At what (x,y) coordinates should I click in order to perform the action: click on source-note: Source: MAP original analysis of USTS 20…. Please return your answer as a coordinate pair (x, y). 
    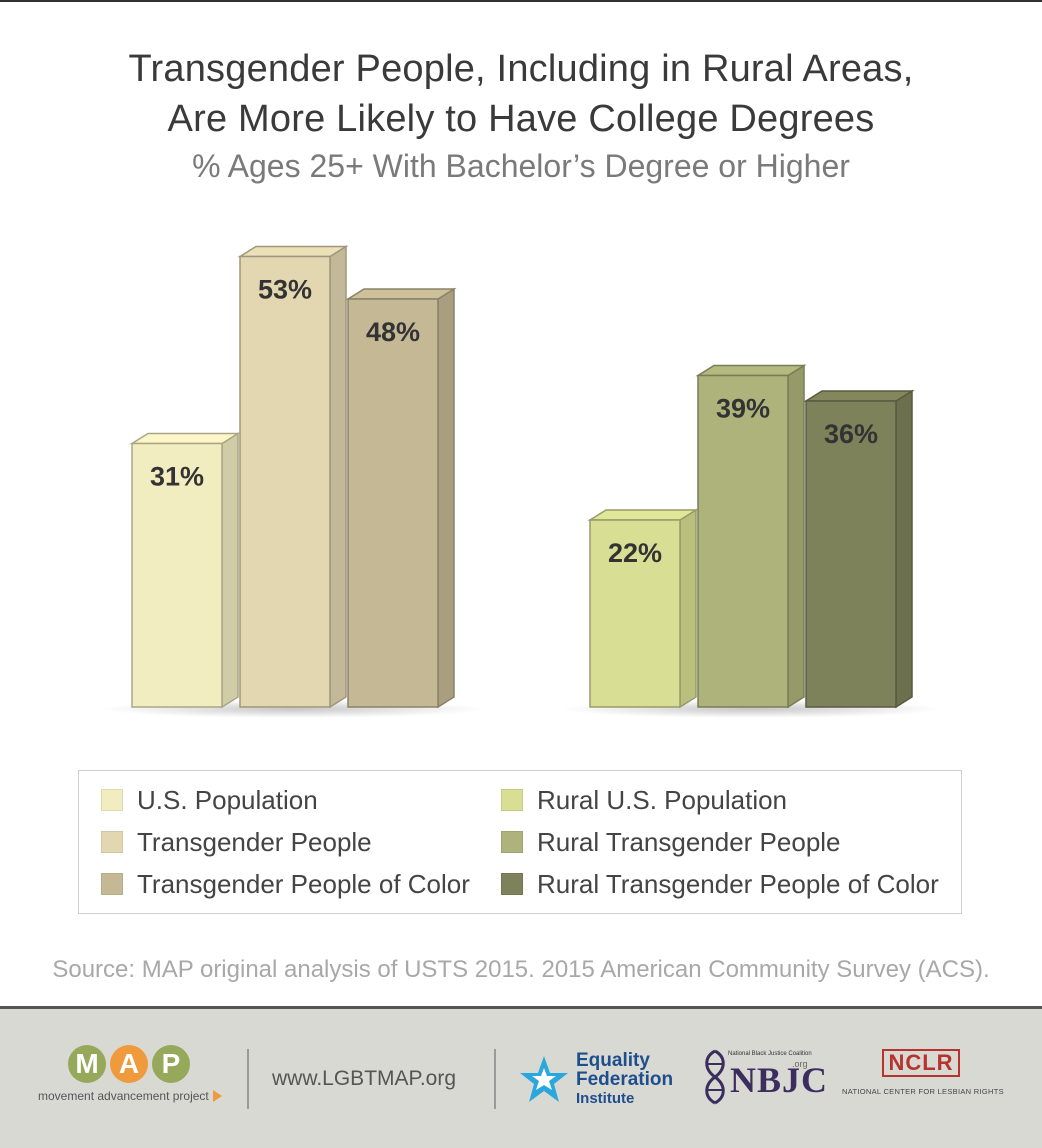
    Looking at the image, I should click on (521, 969).